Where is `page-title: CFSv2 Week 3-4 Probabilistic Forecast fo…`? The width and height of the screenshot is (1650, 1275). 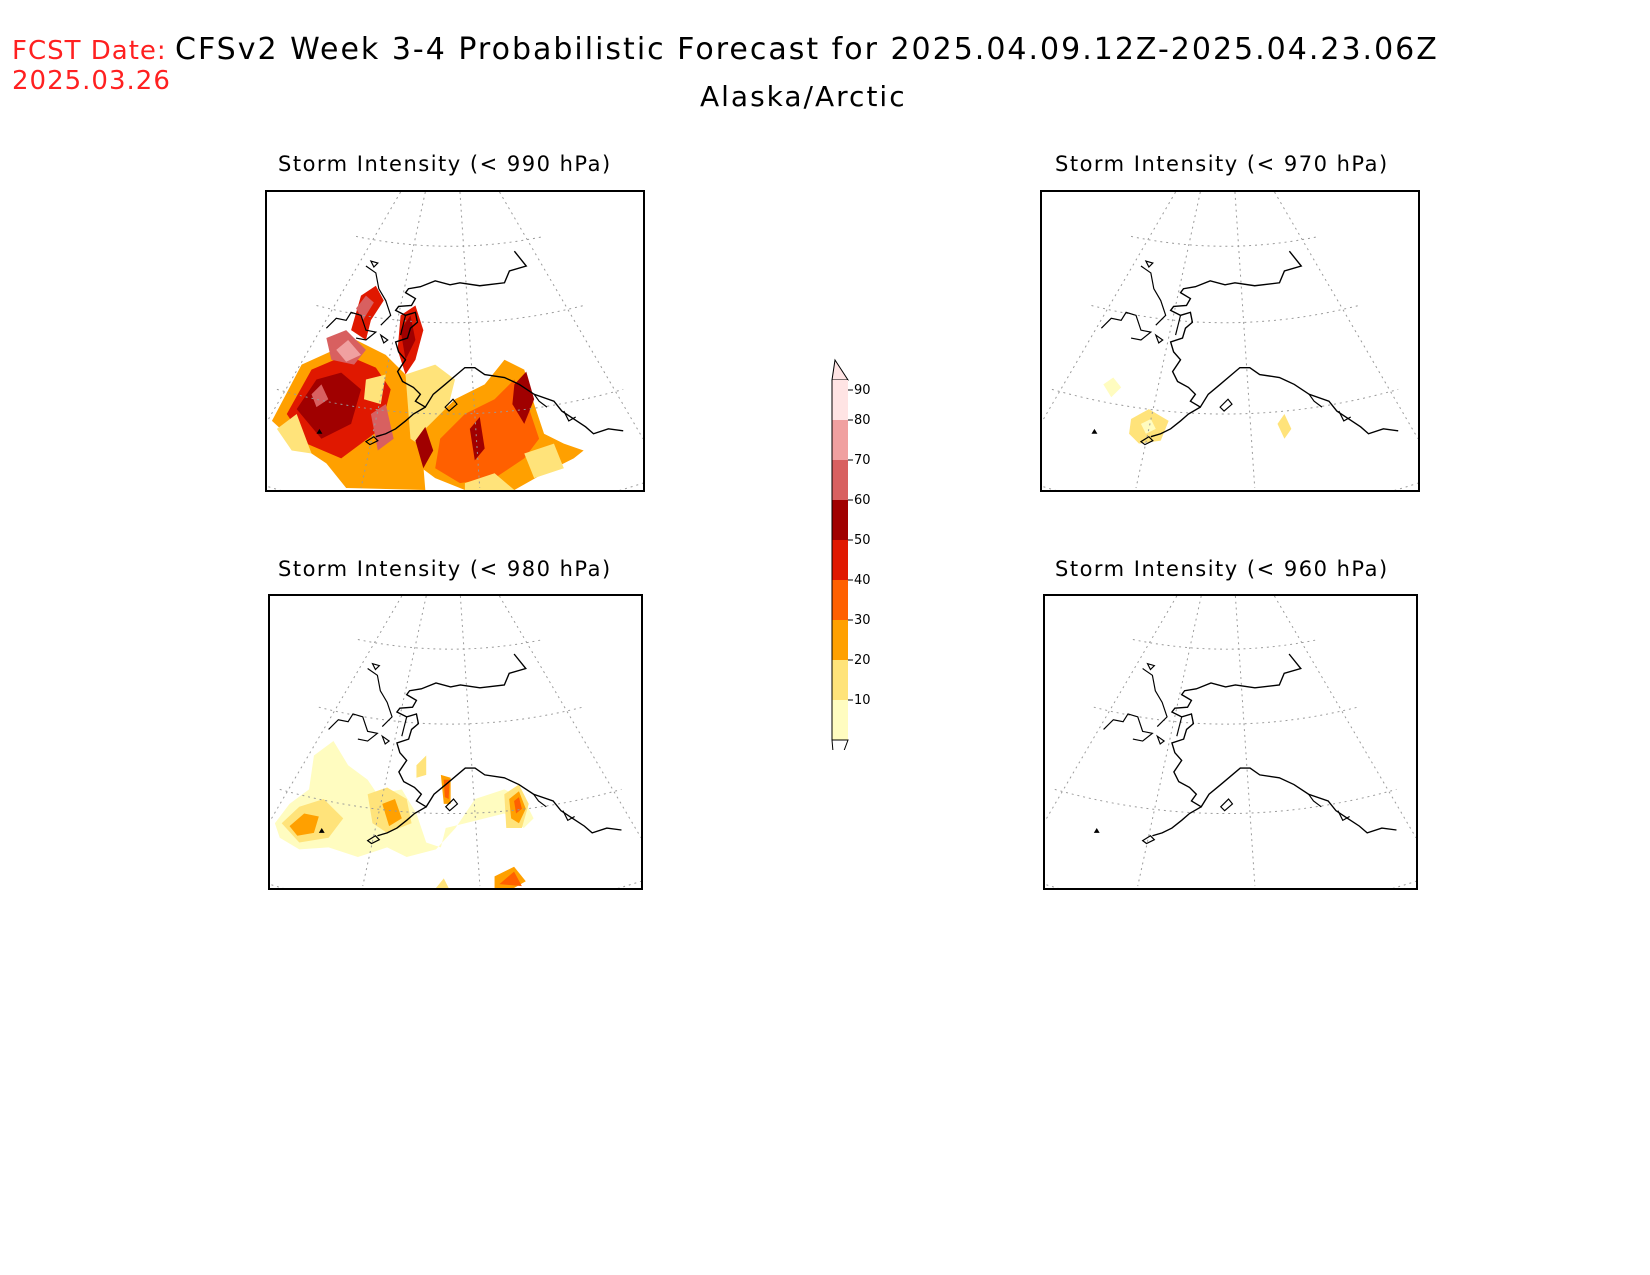 page-title: CFSv2 Week 3-4 Probabilistic Forecast fo… is located at coordinates (807, 49).